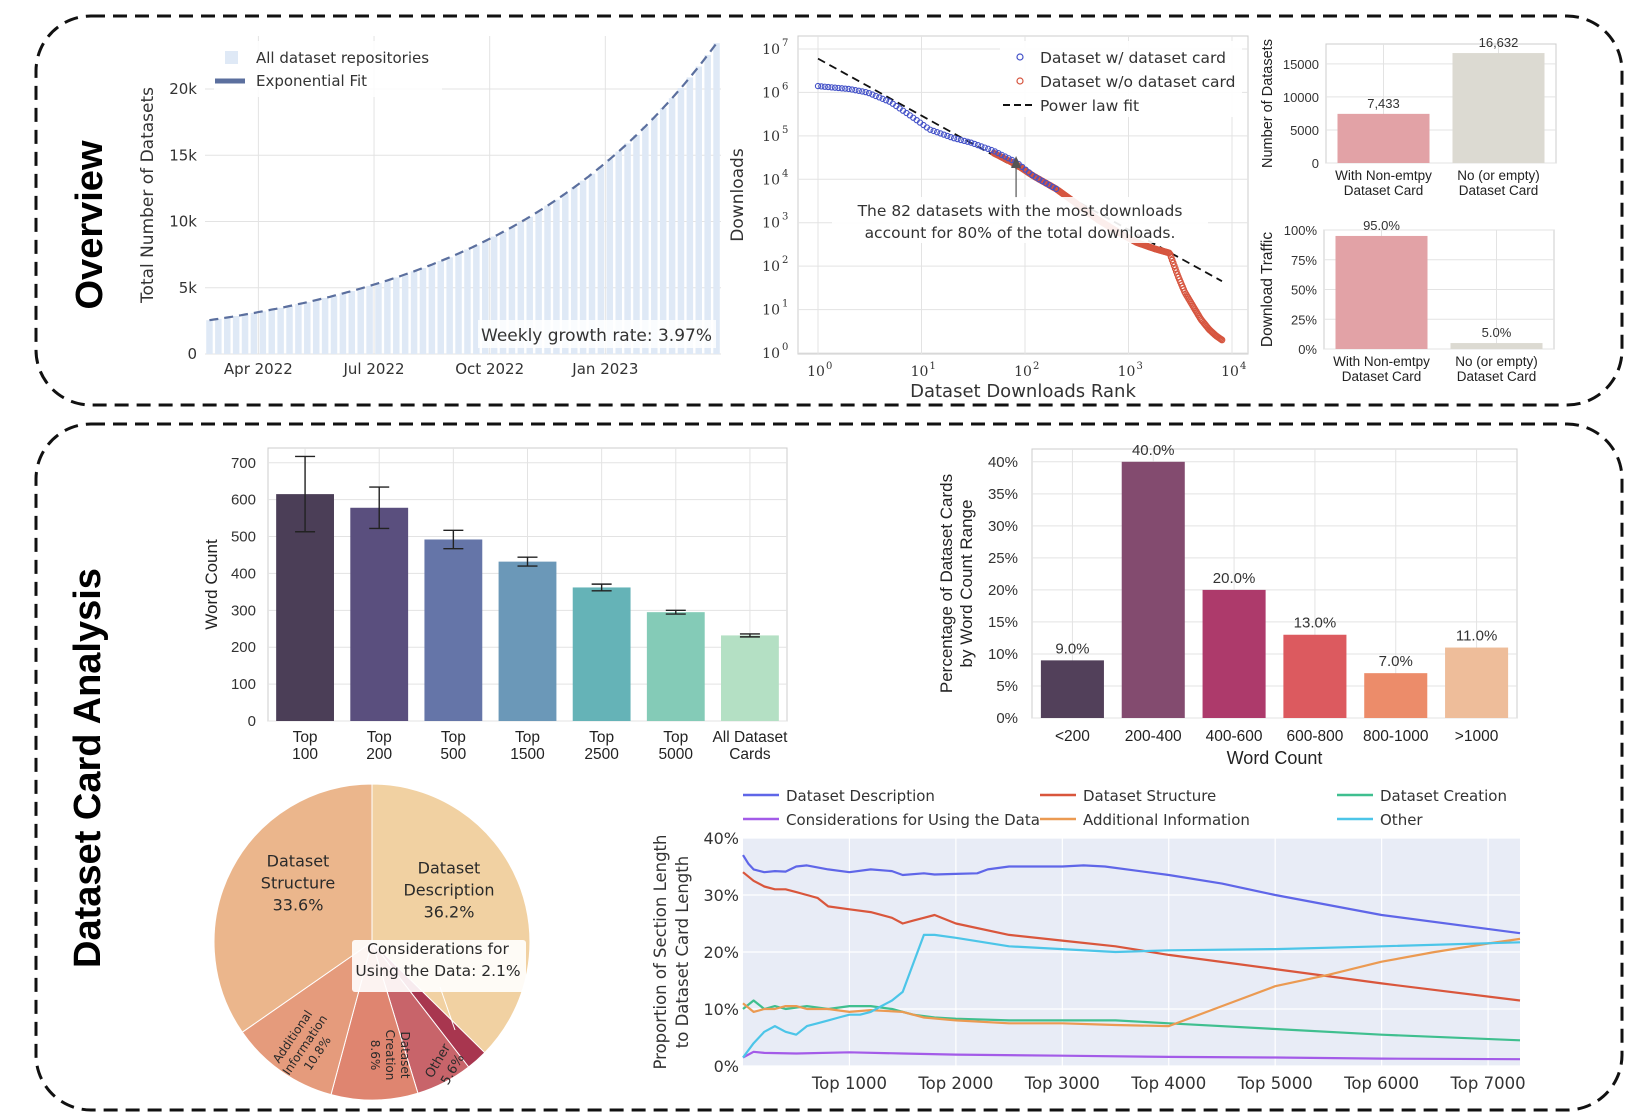 The image size is (1630, 1118). Describe the element at coordinates (453, 737) in the screenshot. I see `word-count-category-label: Top` at that location.